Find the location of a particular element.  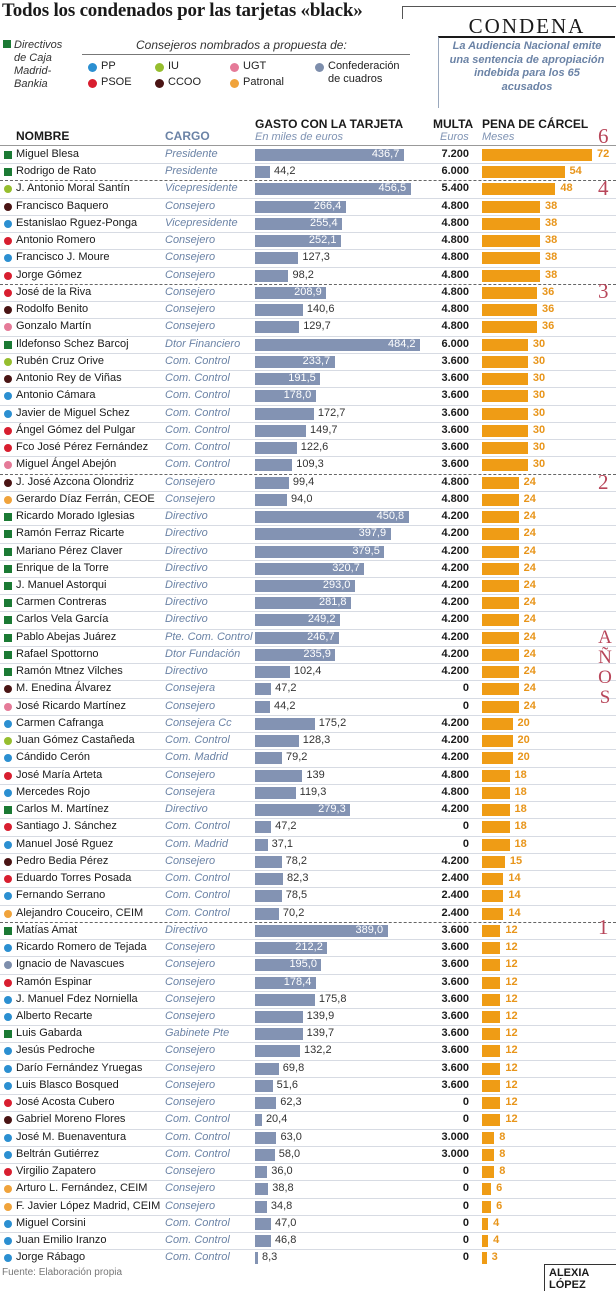

row-cargo: Dtor Fundación is located at coordinates (203, 653).